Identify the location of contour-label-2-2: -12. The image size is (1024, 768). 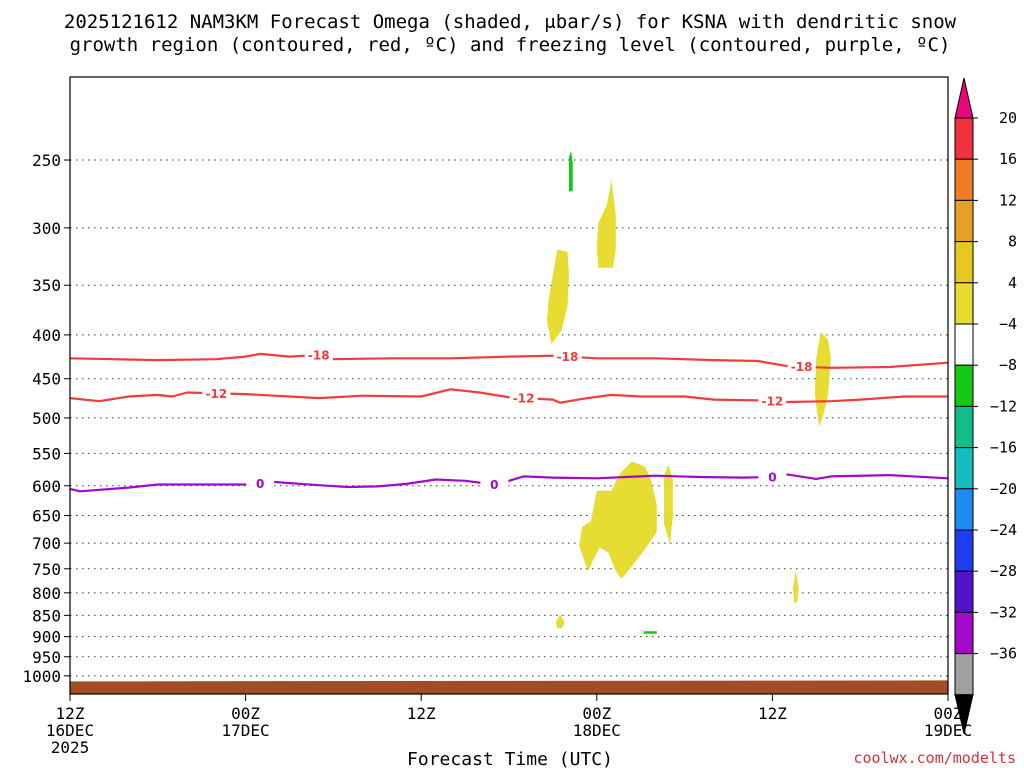
(524, 399).